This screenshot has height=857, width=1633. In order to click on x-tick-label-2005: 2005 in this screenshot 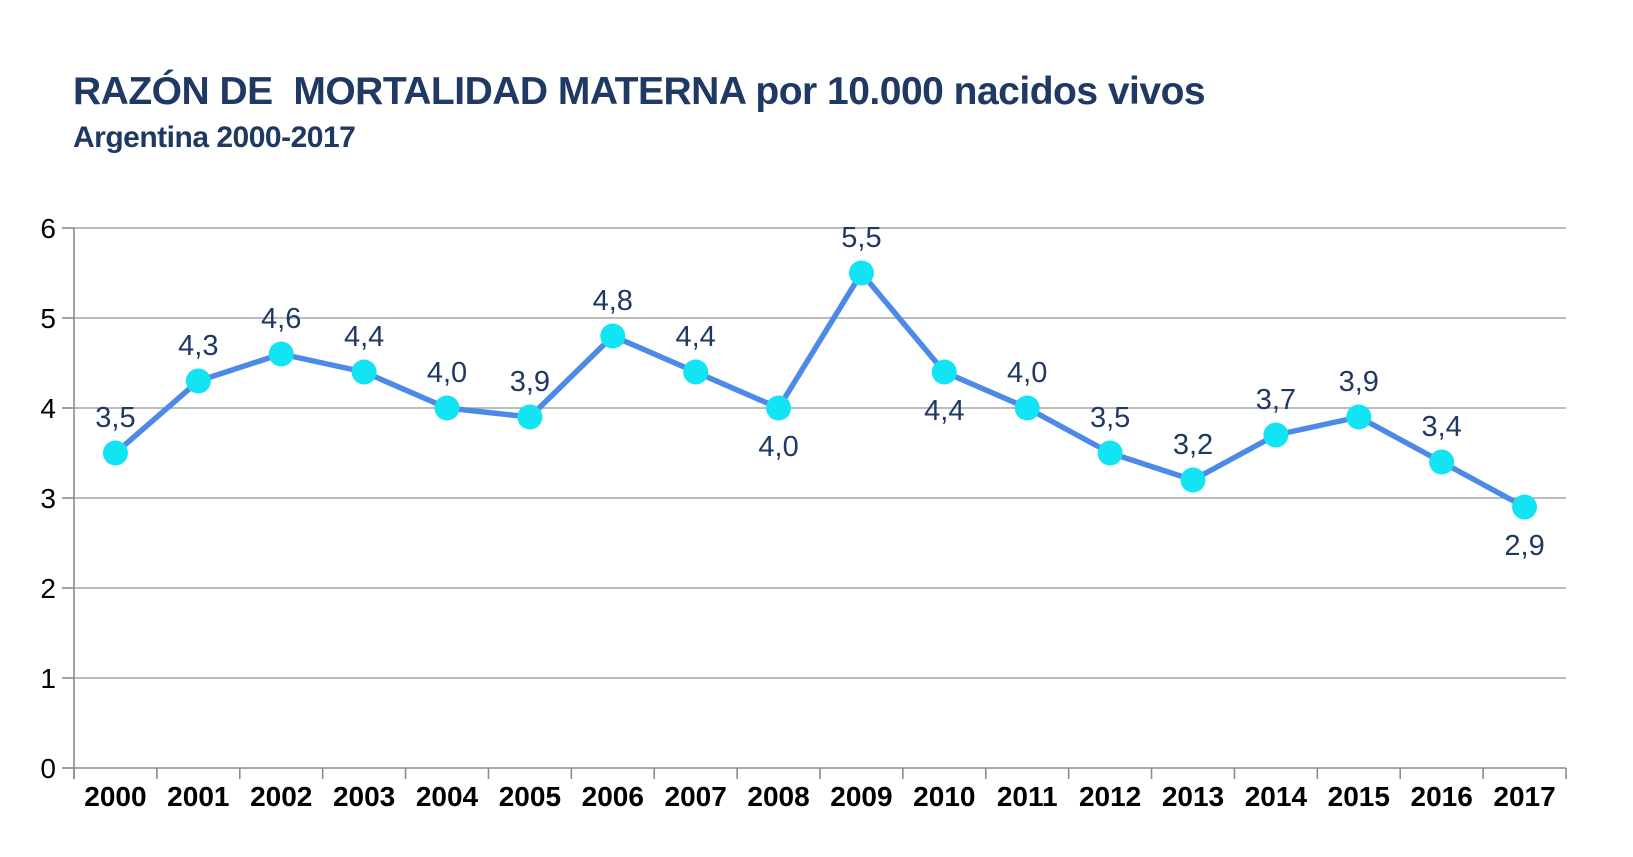, I will do `click(530, 796)`.